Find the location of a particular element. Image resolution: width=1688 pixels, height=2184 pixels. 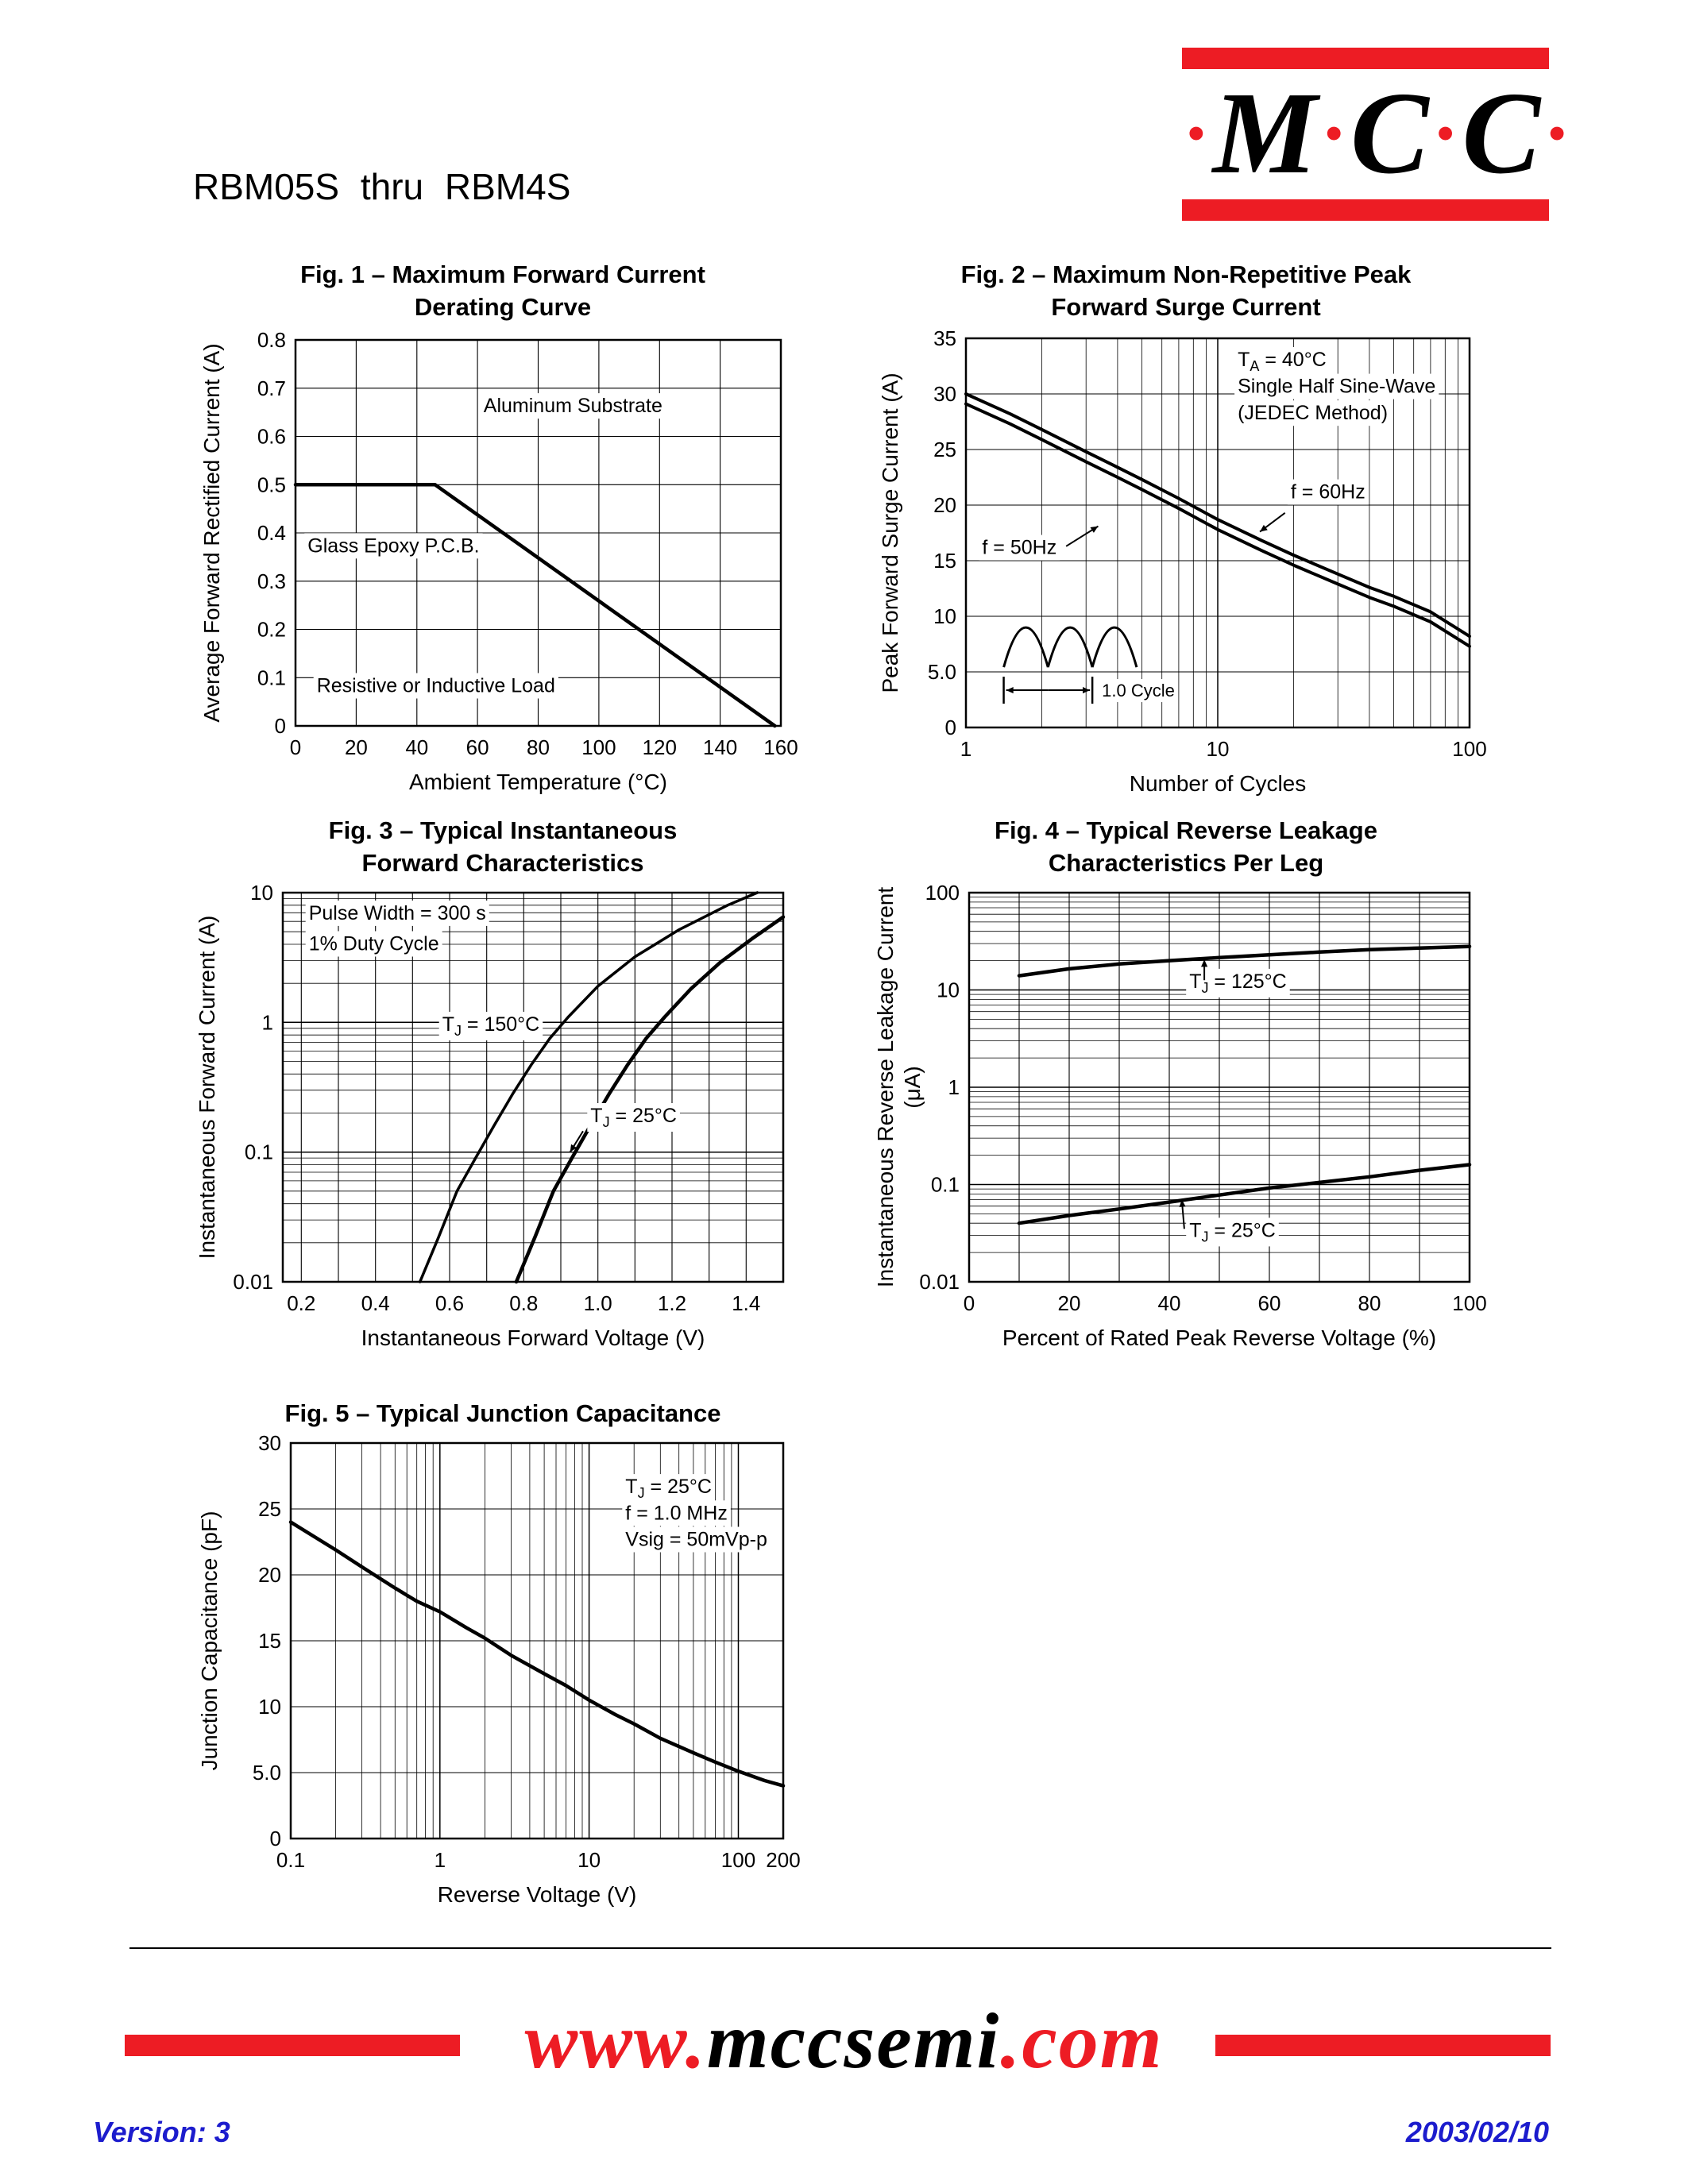

svg-text: TJ = 150°C is located at coordinates (491, 1026).